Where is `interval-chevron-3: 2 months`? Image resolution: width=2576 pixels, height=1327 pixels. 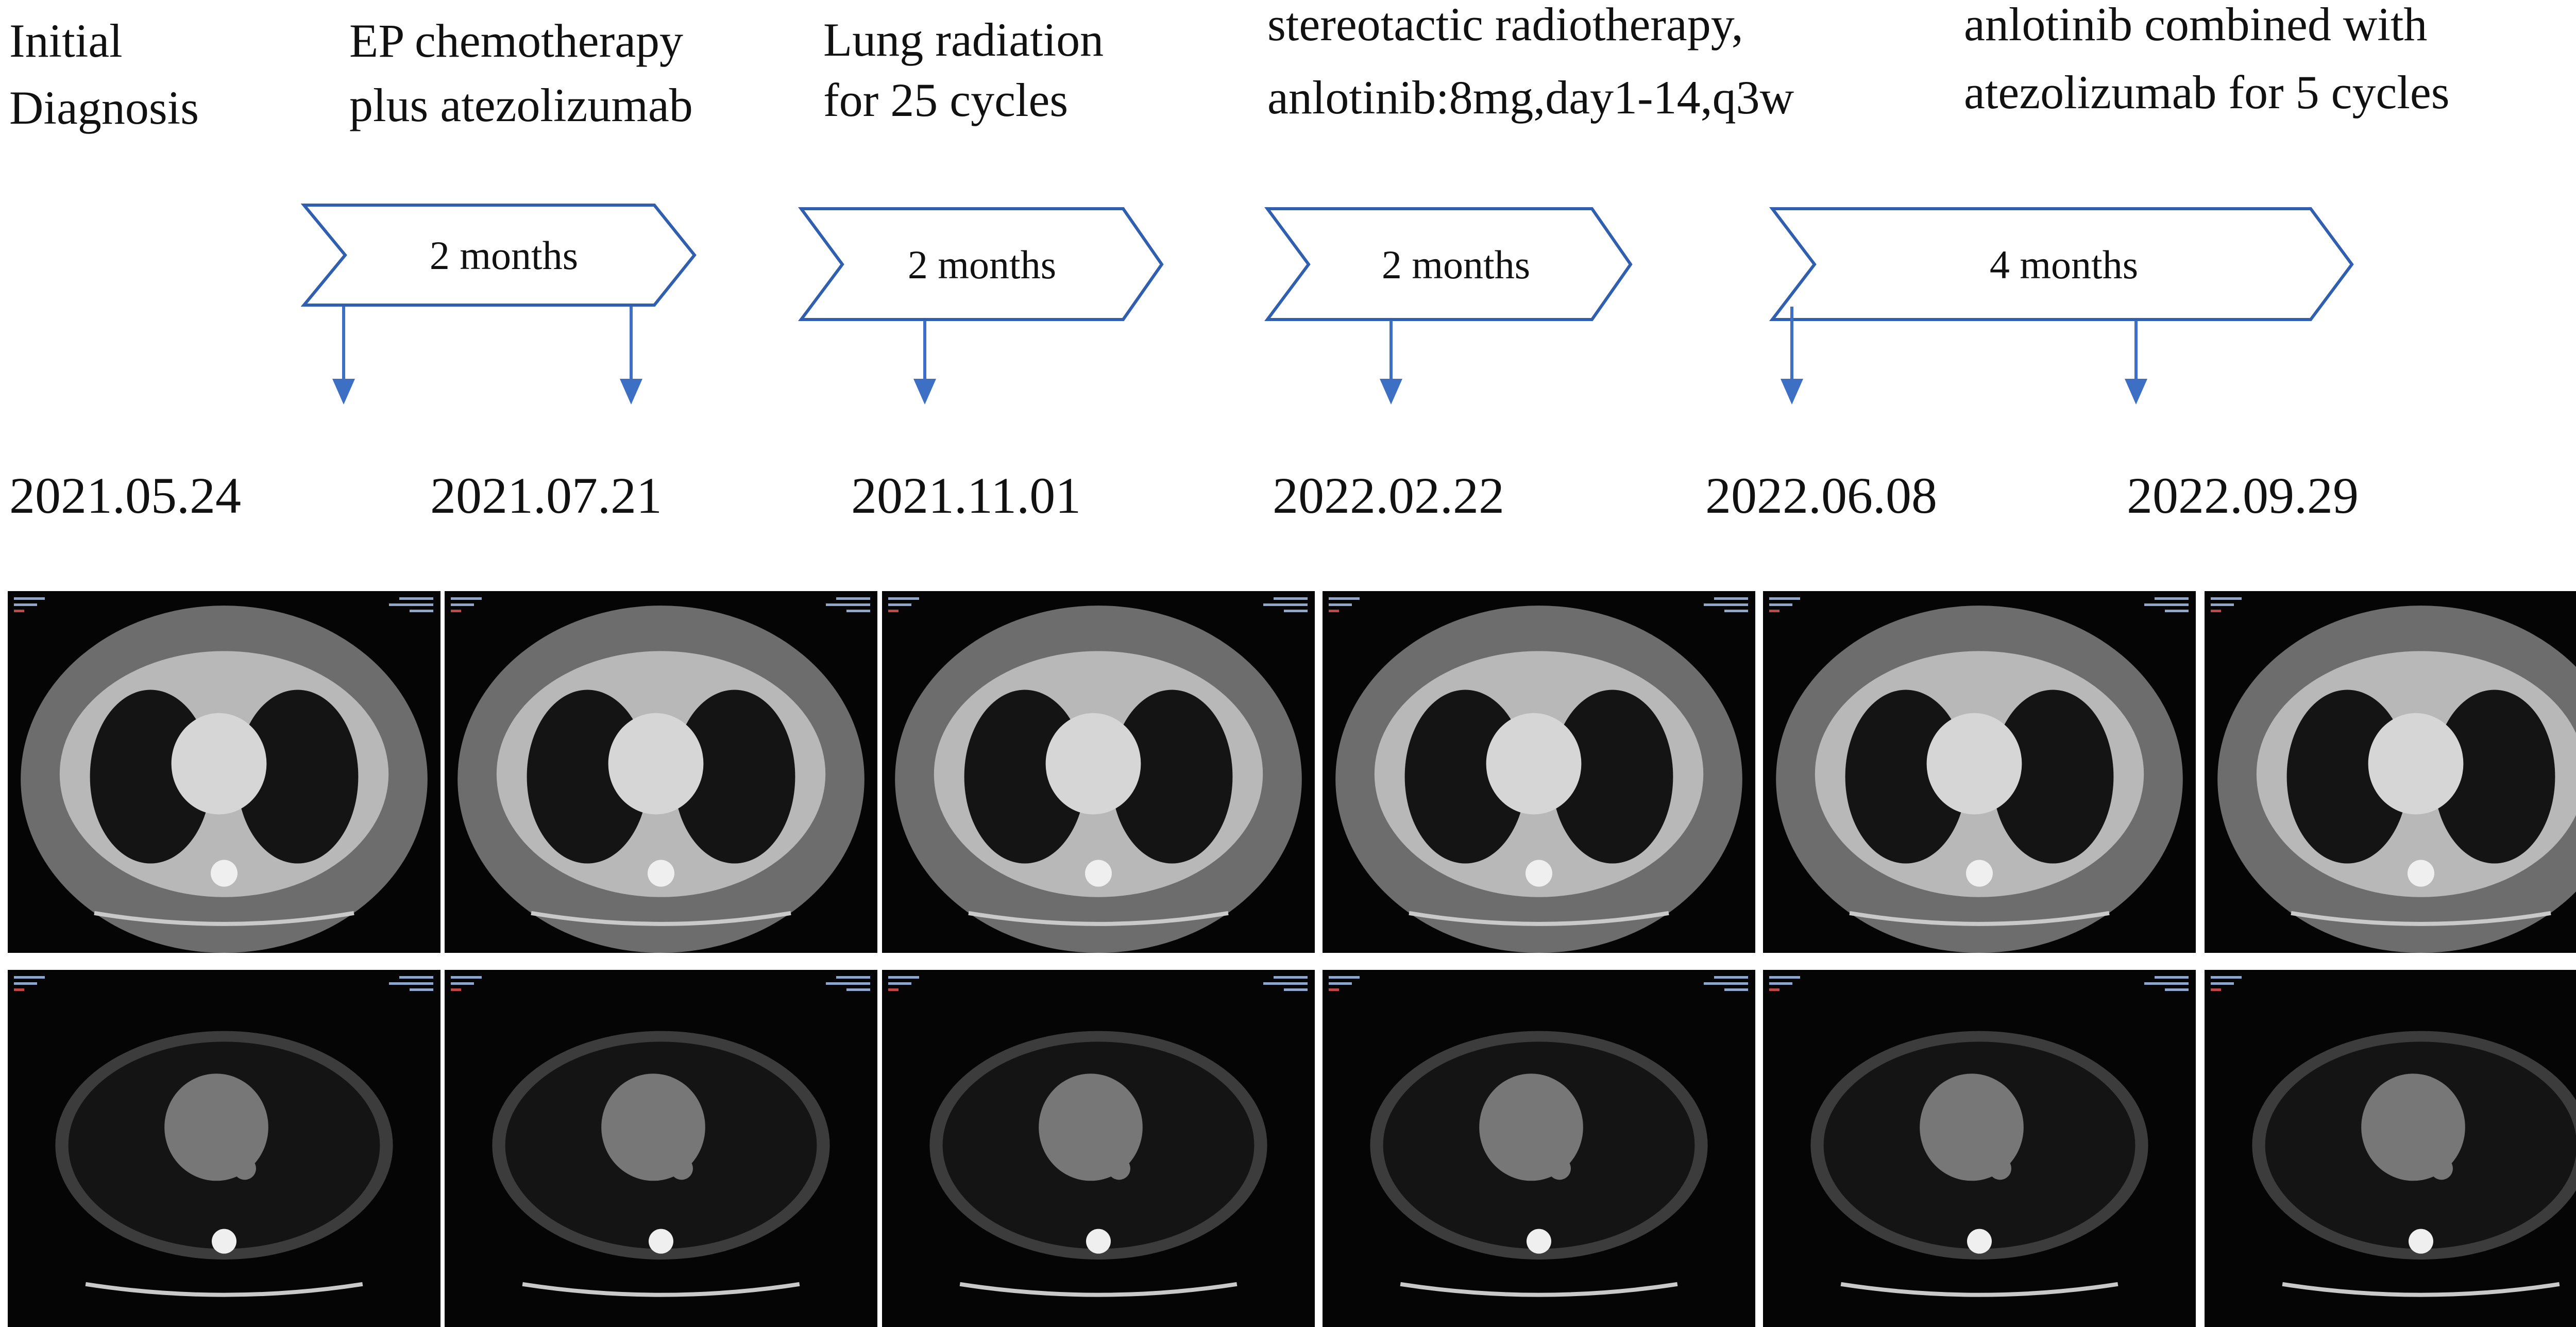 interval-chevron-3: 2 months is located at coordinates (1448, 264).